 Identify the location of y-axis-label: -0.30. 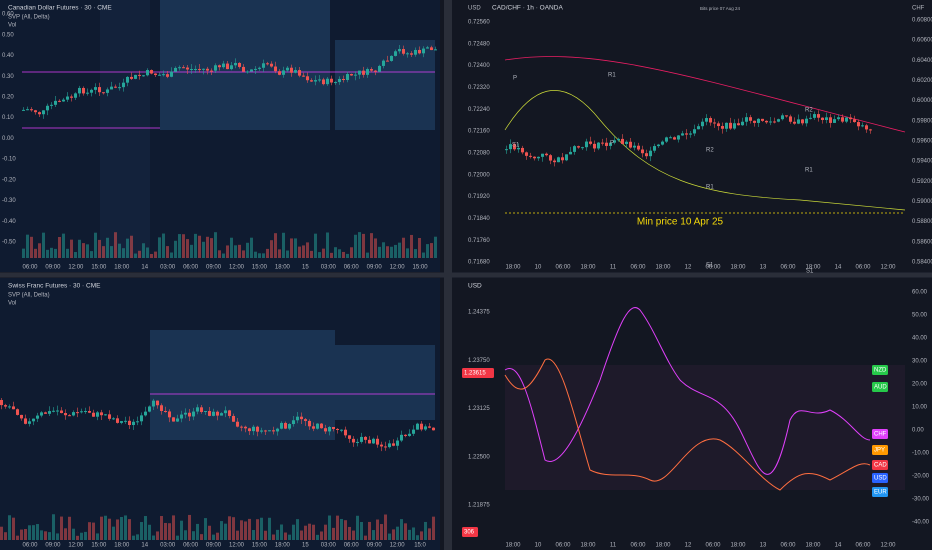
(9, 201).